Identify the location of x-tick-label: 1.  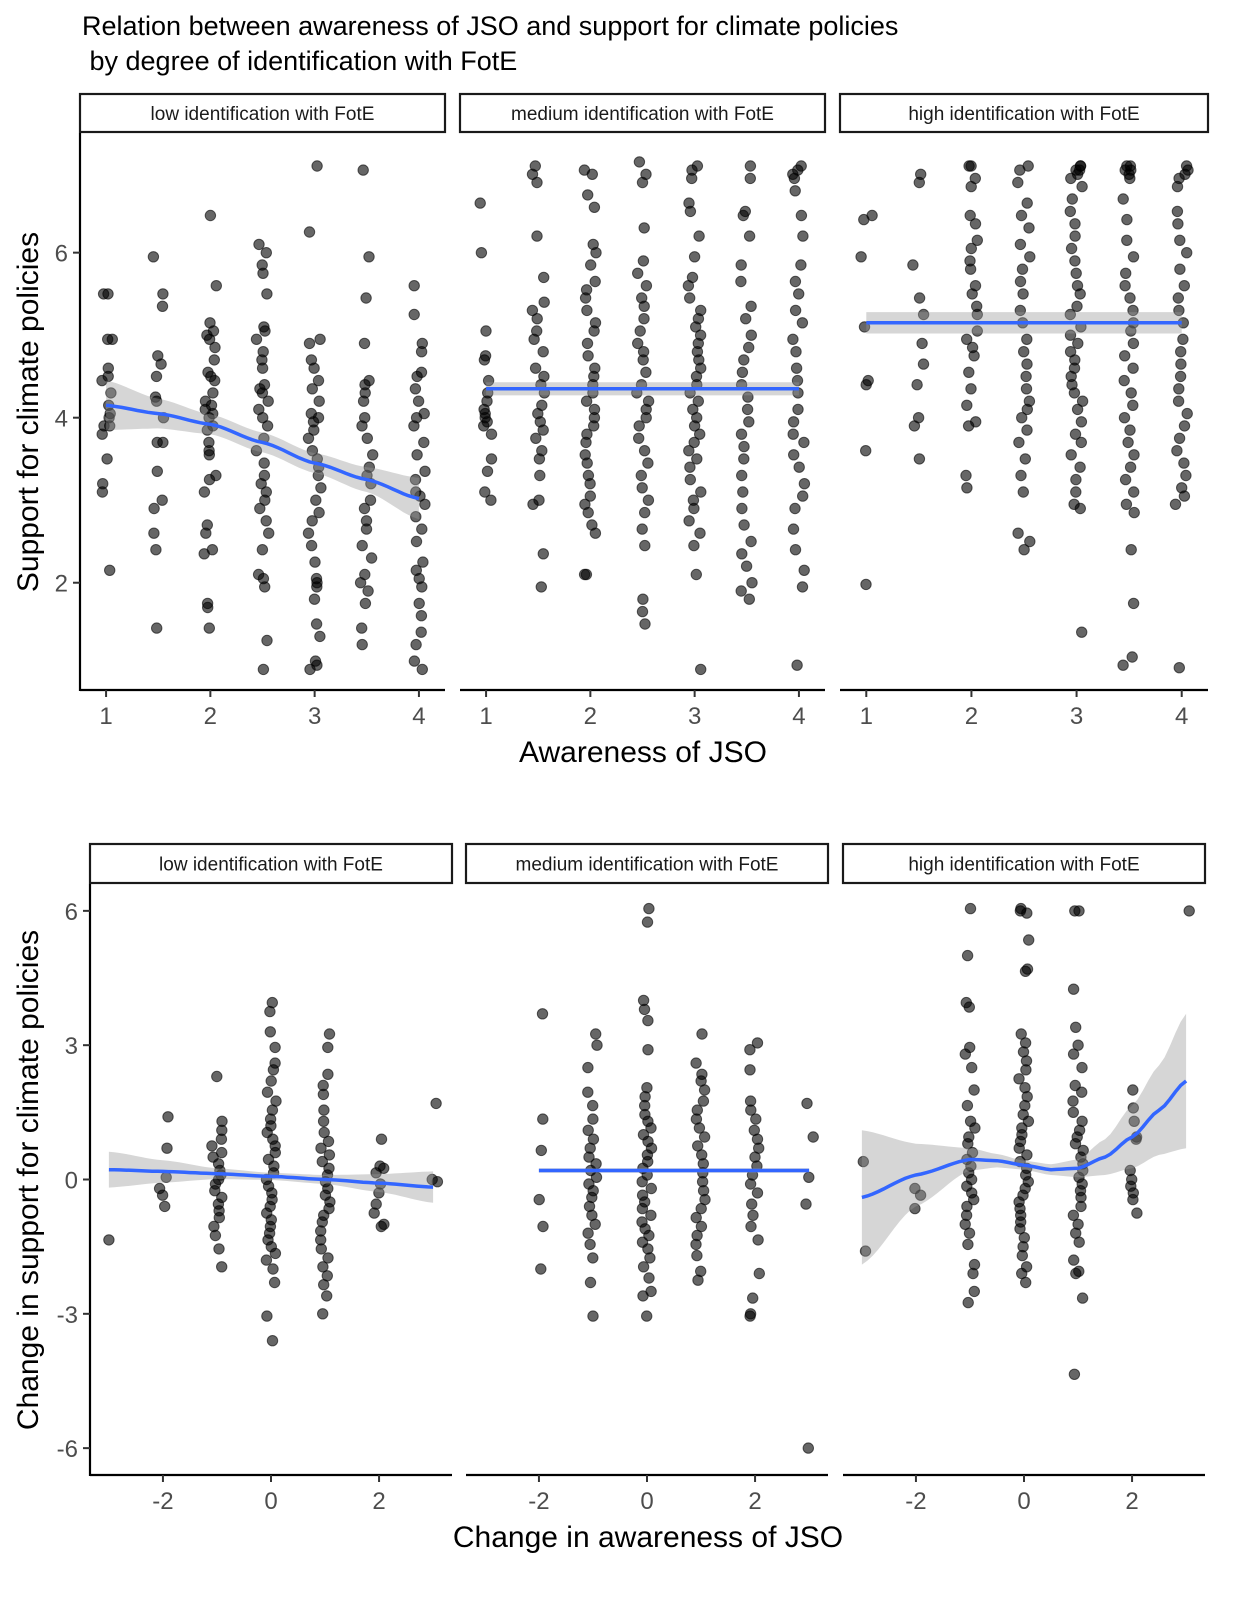
(105, 716).